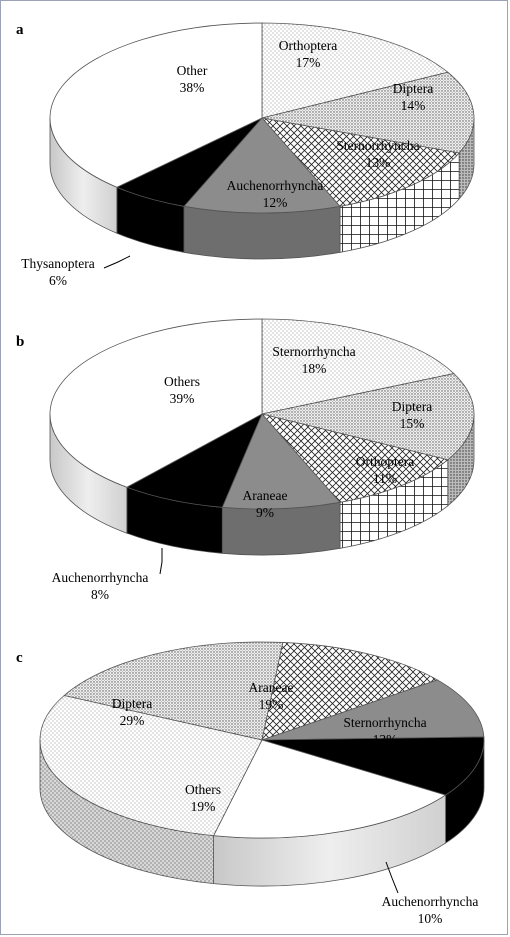  I want to click on slice-label: Thysanoptera, so click(57, 263).